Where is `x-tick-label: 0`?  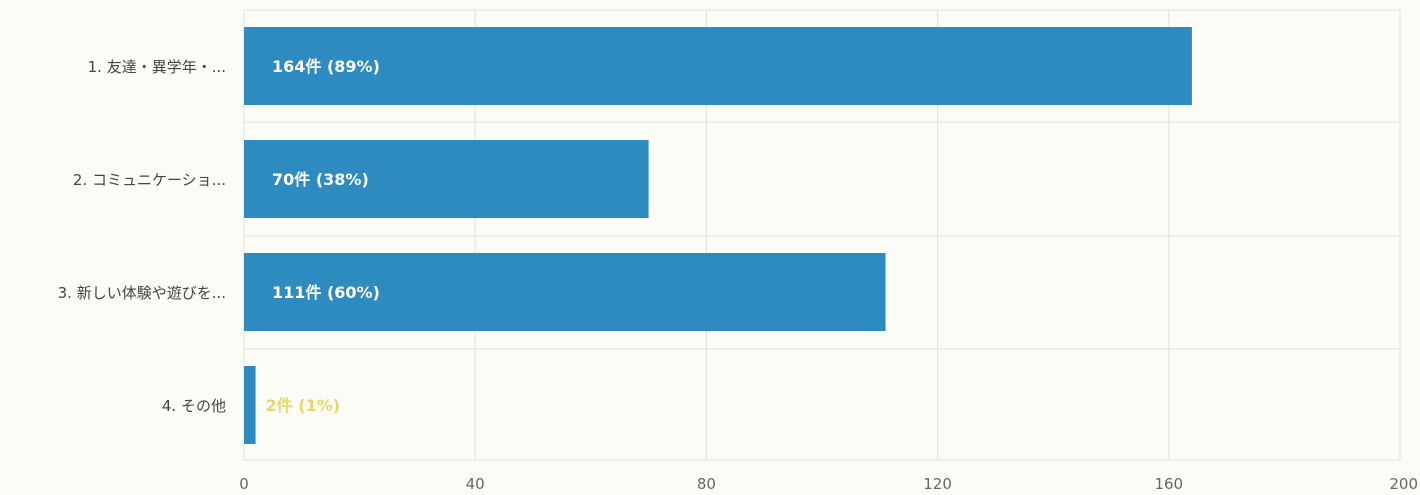 x-tick-label: 0 is located at coordinates (244, 484).